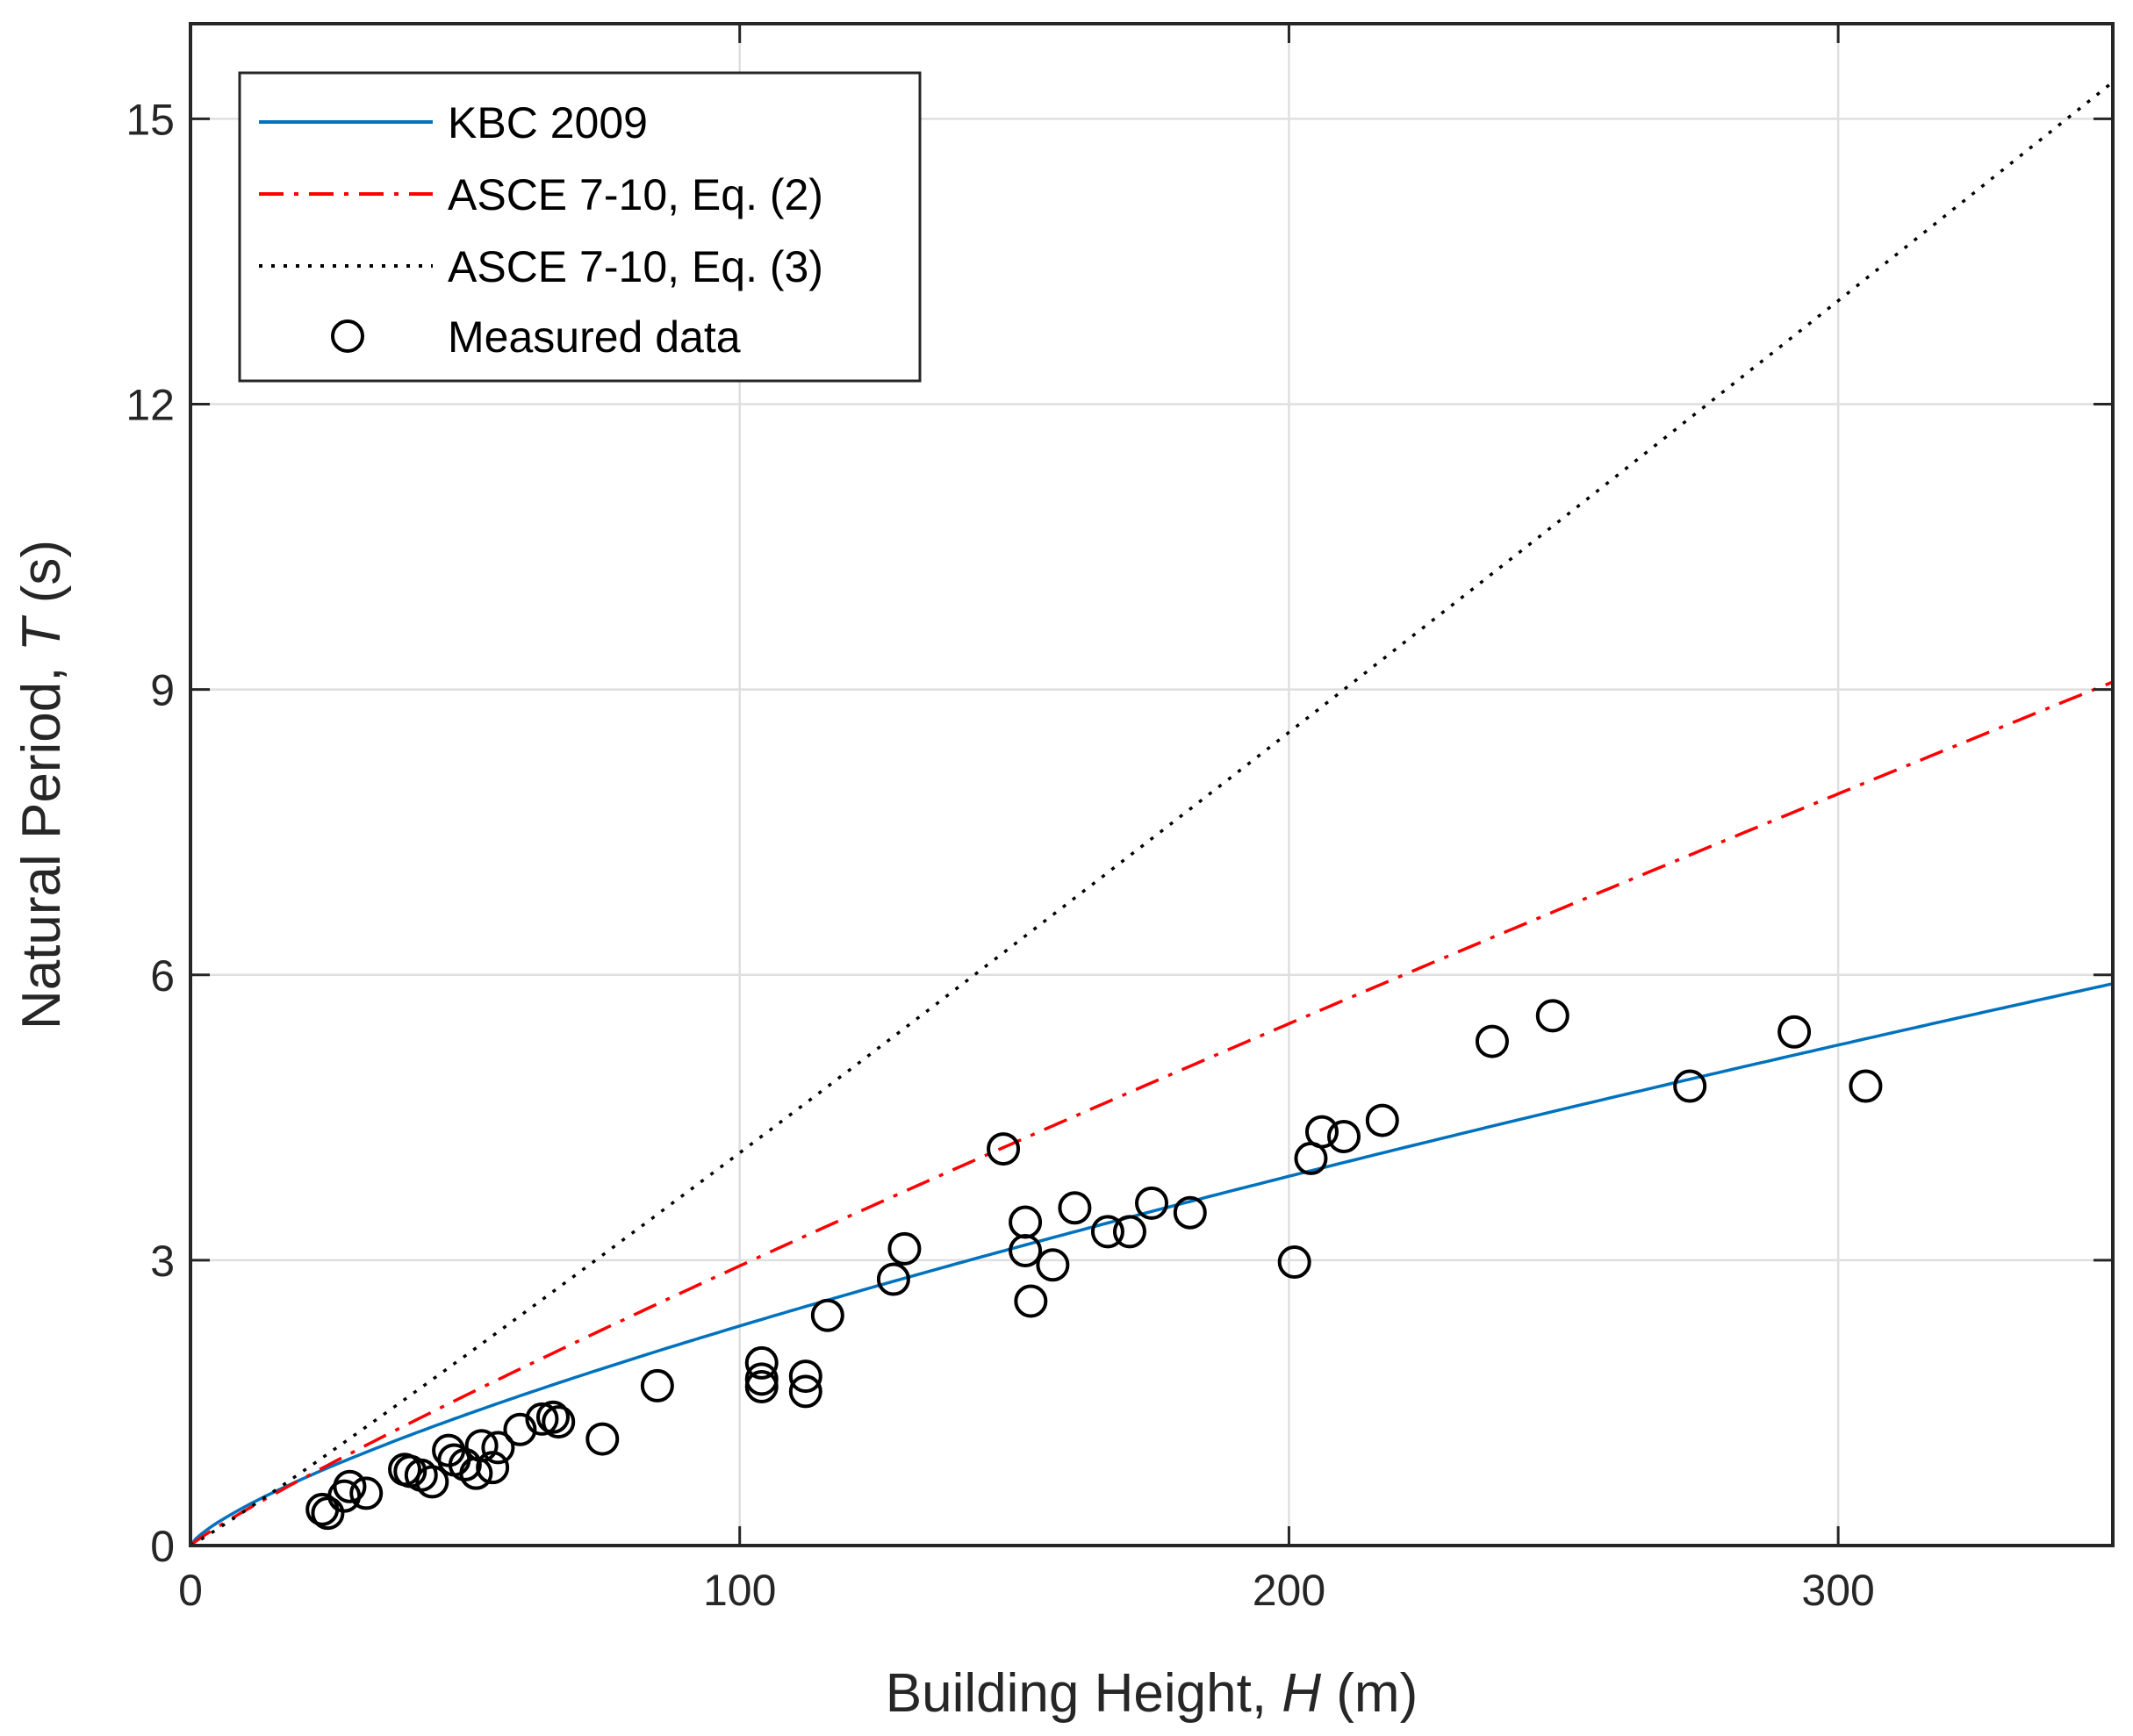 The height and width of the screenshot is (1736, 2133). What do you see at coordinates (739, 1591) in the screenshot?
I see `x-tick-label: 100` at bounding box center [739, 1591].